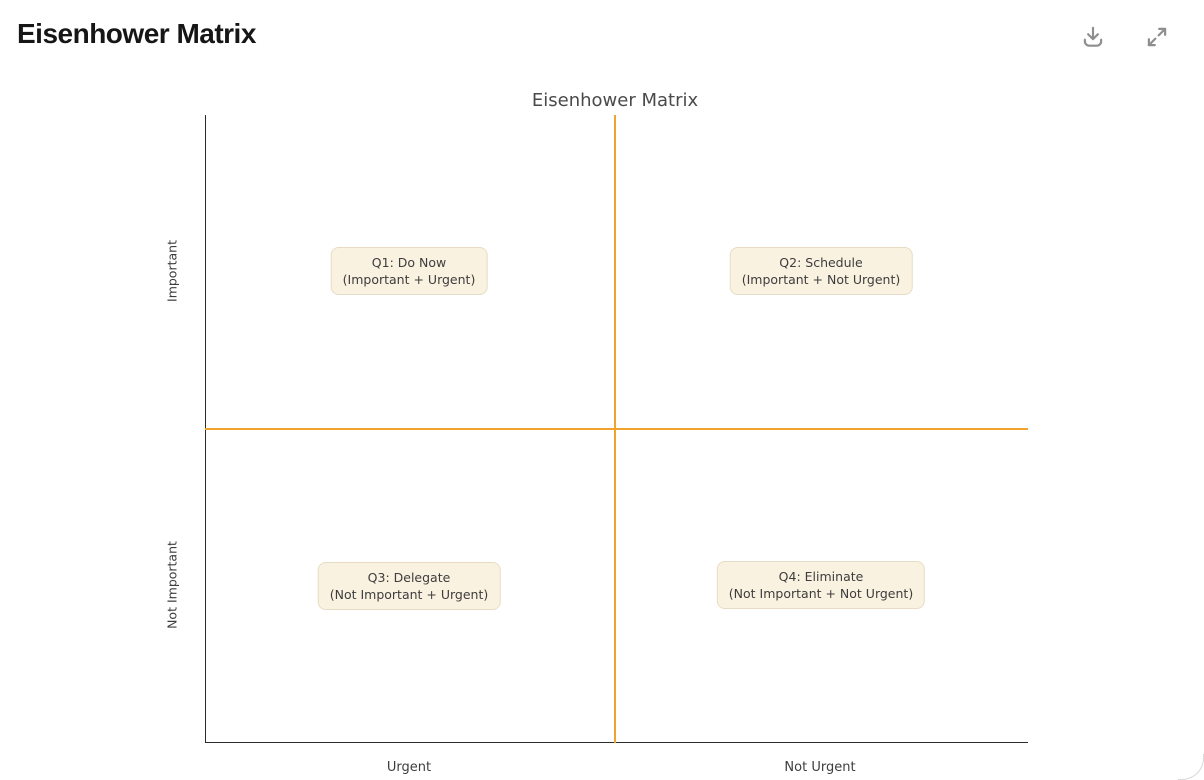 The image size is (1204, 780). Describe the element at coordinates (409, 594) in the screenshot. I see `quadrant-q3-subtitle: (Not Important + Urgent)` at that location.